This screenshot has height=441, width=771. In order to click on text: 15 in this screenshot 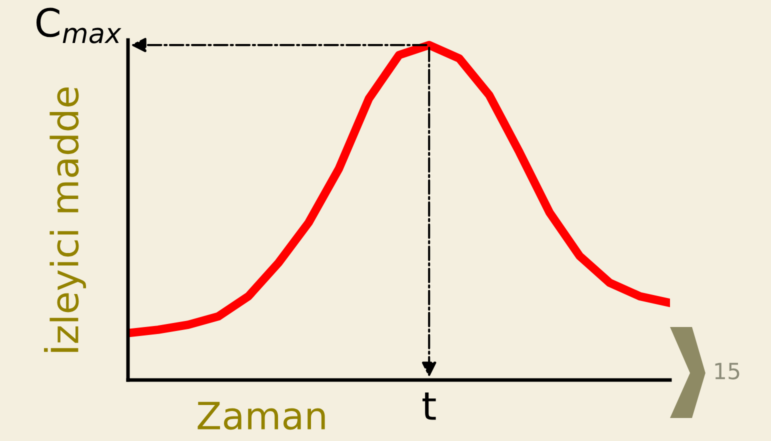, I will do `click(727, 371)`.